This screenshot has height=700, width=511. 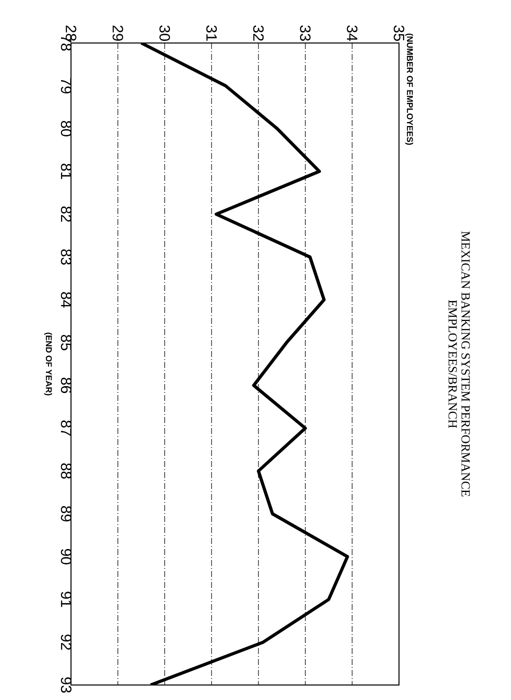 What do you see at coordinates (164, 33) in the screenshot?
I see `x-tick-label: 30` at bounding box center [164, 33].